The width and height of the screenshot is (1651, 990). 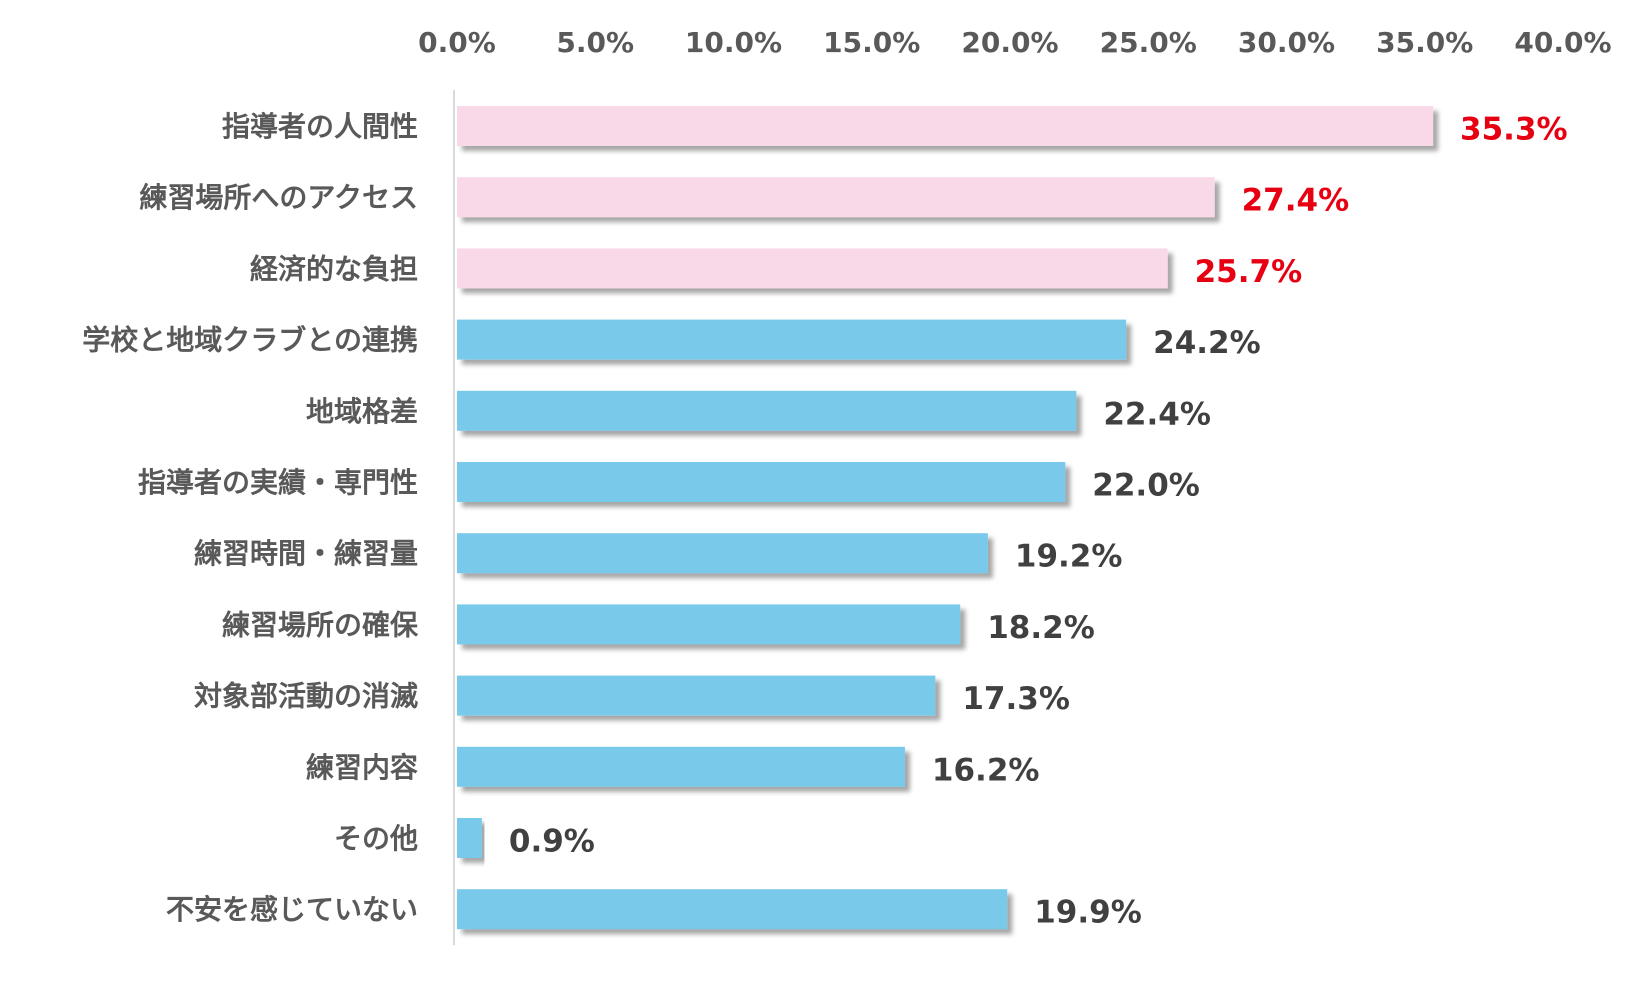 What do you see at coordinates (306, 696) in the screenshot?
I see `category-label: 対象部活動の消滅` at bounding box center [306, 696].